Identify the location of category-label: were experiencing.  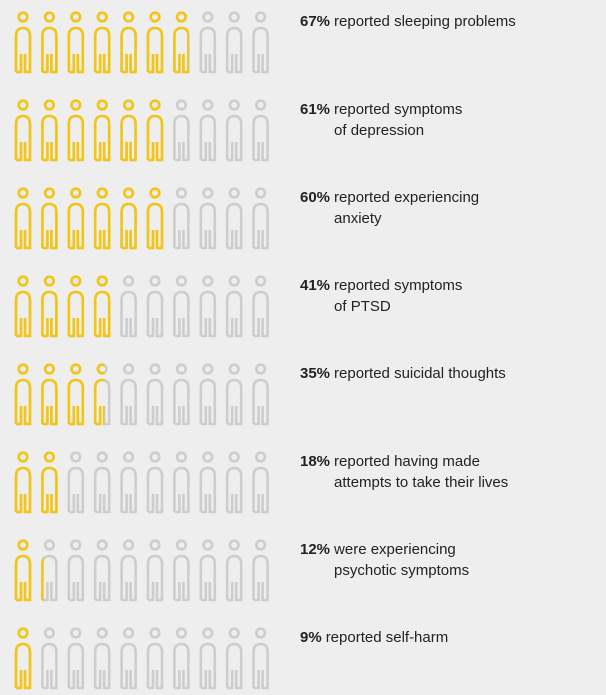
(394, 549).